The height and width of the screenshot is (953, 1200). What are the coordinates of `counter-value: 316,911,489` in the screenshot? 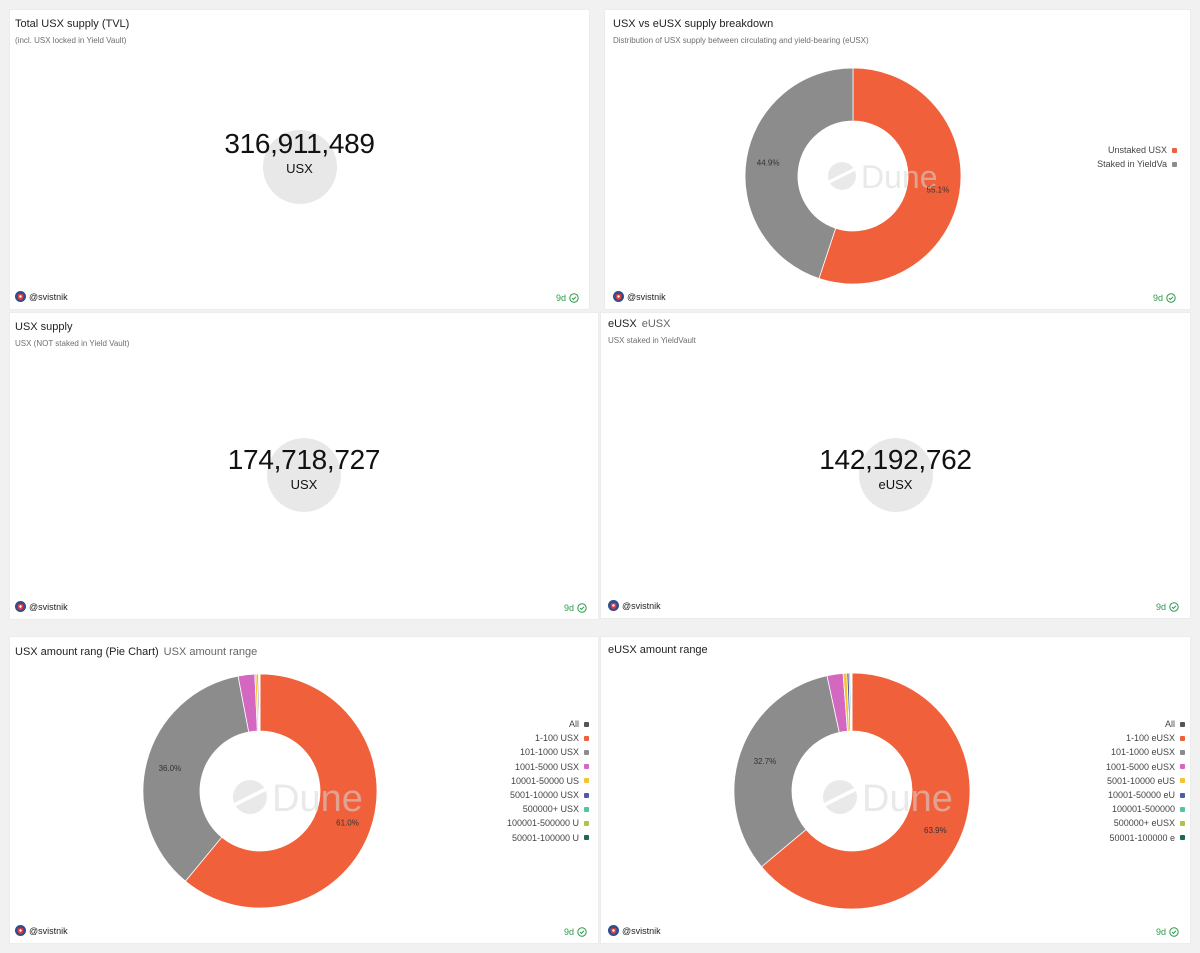 It's located at (299, 143).